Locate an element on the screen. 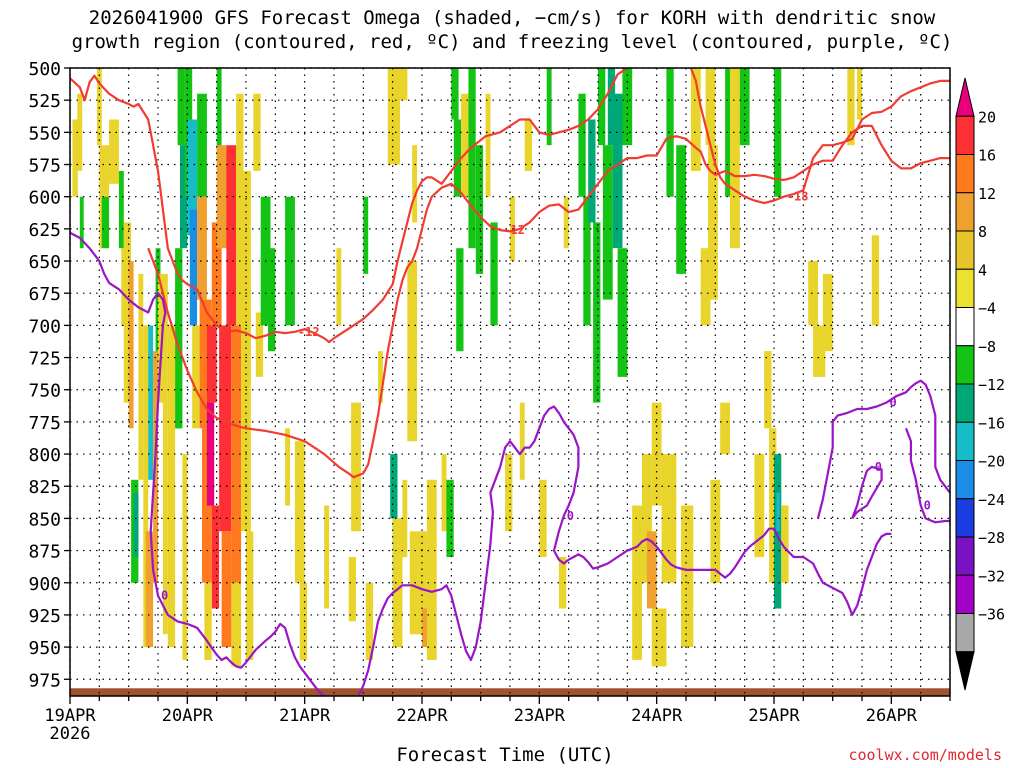 The width and height of the screenshot is (1024, 768). colorbar-label: −28 is located at coordinates (991, 538).